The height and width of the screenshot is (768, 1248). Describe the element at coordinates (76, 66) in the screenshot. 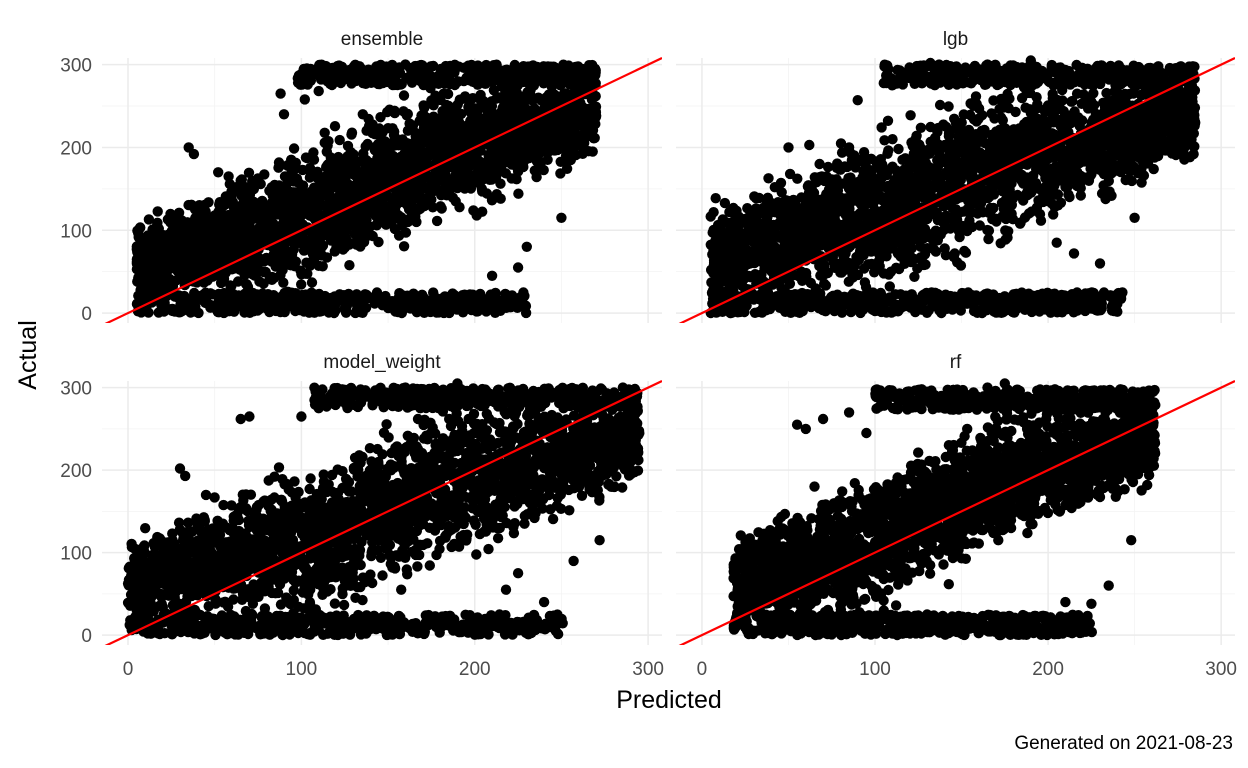

I see `y-tick-label: 300` at that location.